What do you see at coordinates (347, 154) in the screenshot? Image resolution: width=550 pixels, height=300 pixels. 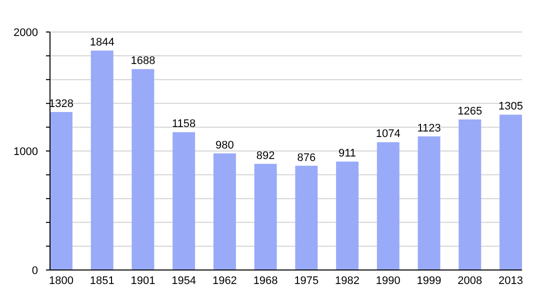 I see `data-label: 911` at bounding box center [347, 154].